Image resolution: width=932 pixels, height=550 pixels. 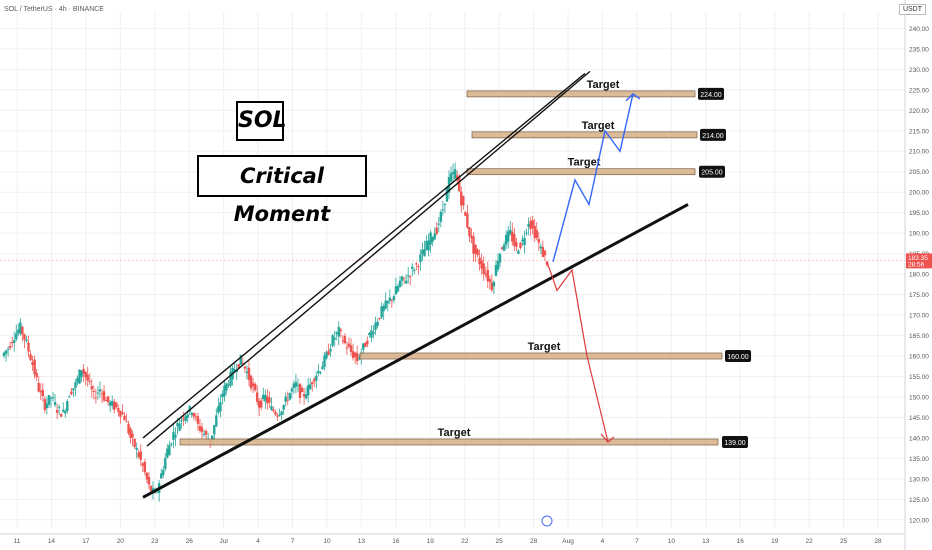 I want to click on price-tick-label: 120.00, so click(x=919, y=520).